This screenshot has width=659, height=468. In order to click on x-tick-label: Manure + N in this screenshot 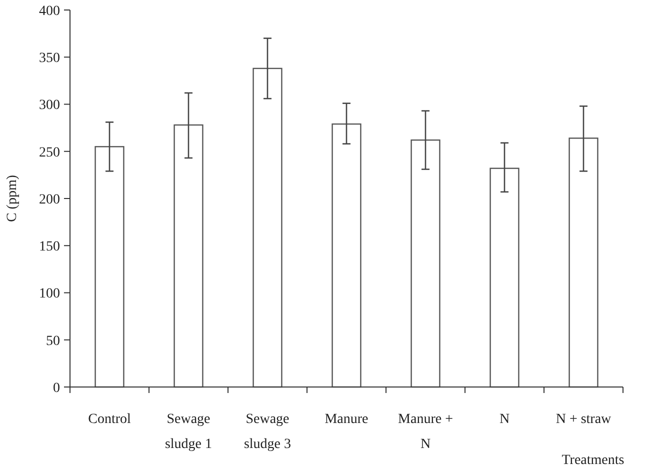, I will do `click(426, 432)`.